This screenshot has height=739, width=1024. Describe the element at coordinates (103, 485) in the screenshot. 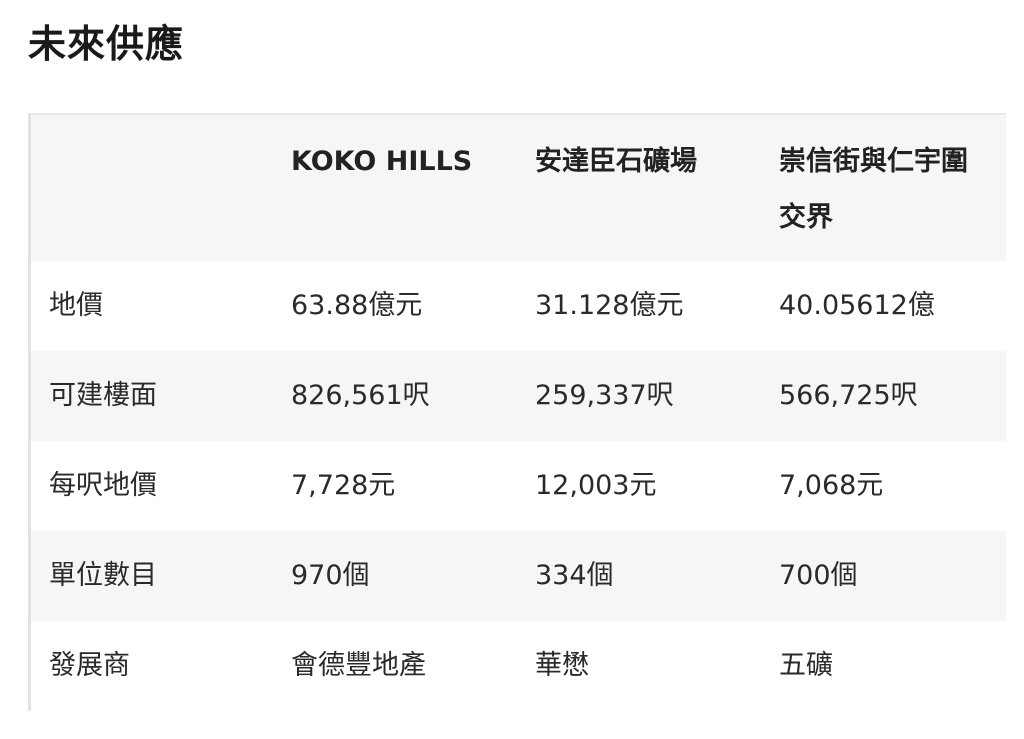

I see `row-label-price-per-sqft: 每呎地價` at that location.